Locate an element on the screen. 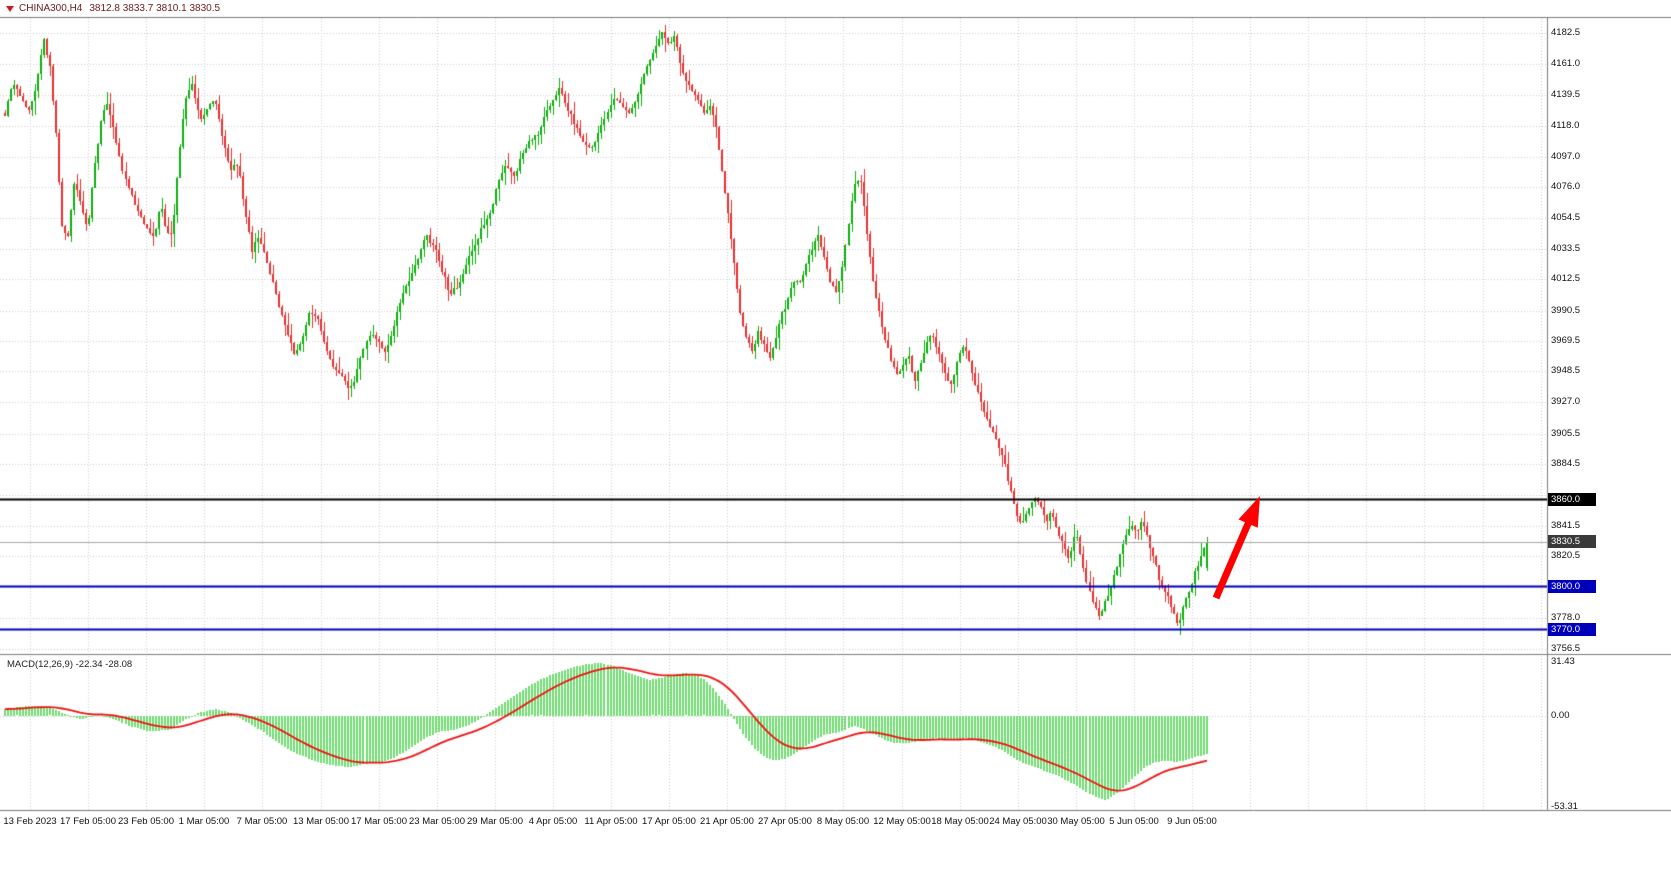 Image resolution: width=1671 pixels, height=889 pixels. price-axis is located at coordinates (1609, 414).